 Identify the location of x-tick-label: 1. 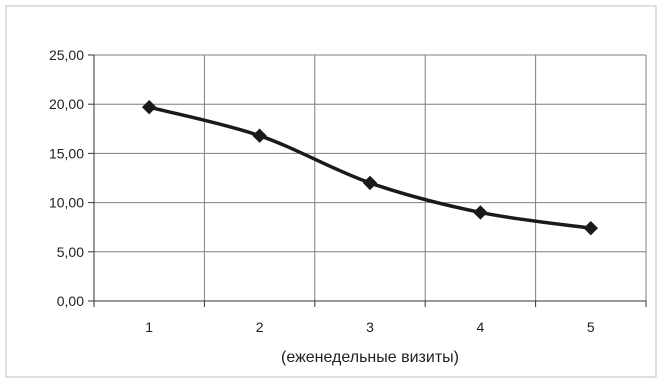
(149, 327).